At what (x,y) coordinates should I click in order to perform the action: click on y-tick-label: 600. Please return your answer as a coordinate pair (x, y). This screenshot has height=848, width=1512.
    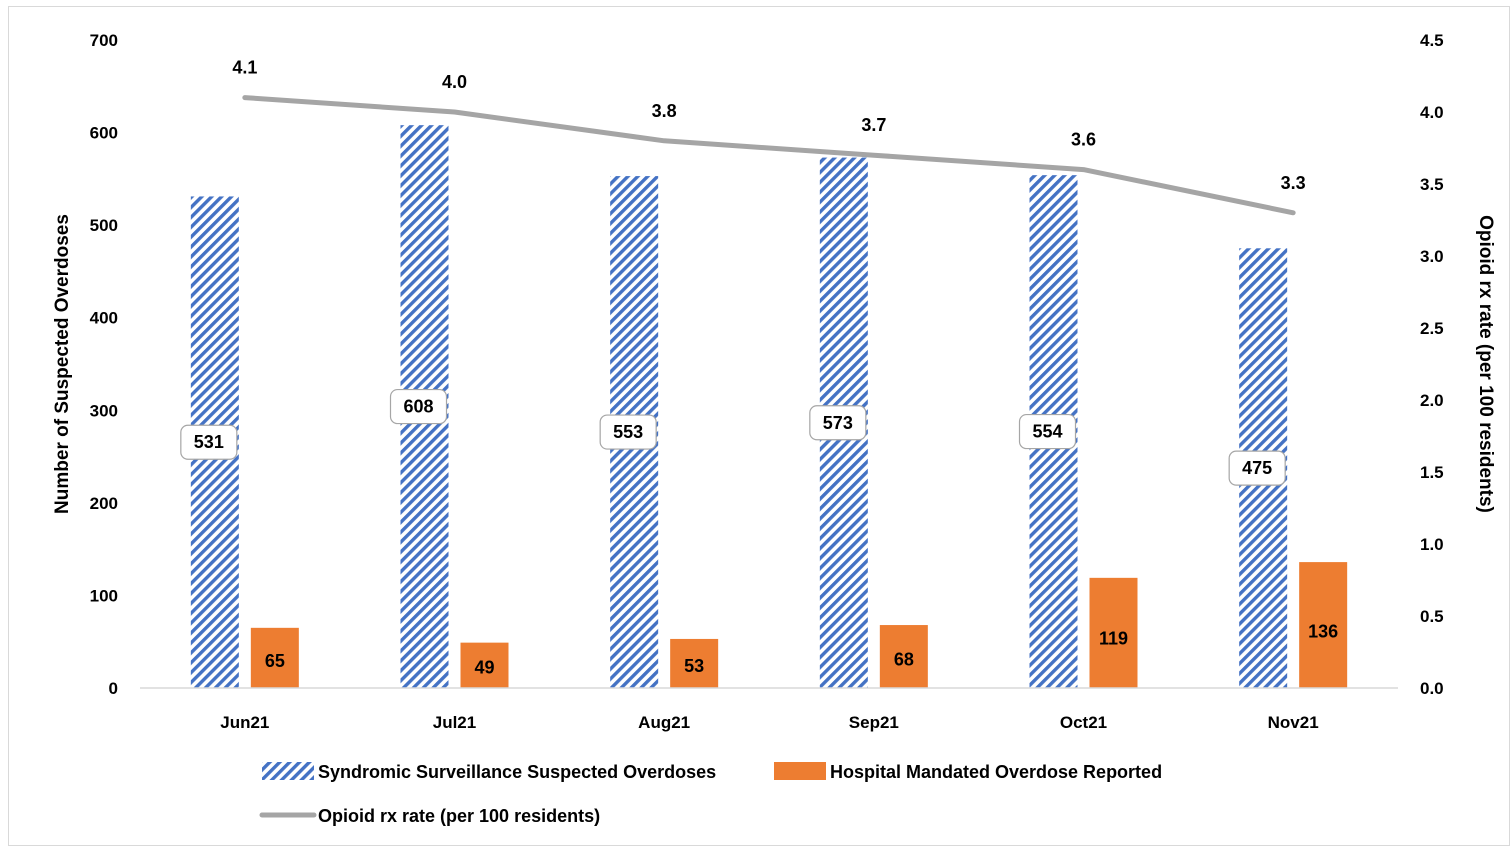
    Looking at the image, I should click on (104, 133).